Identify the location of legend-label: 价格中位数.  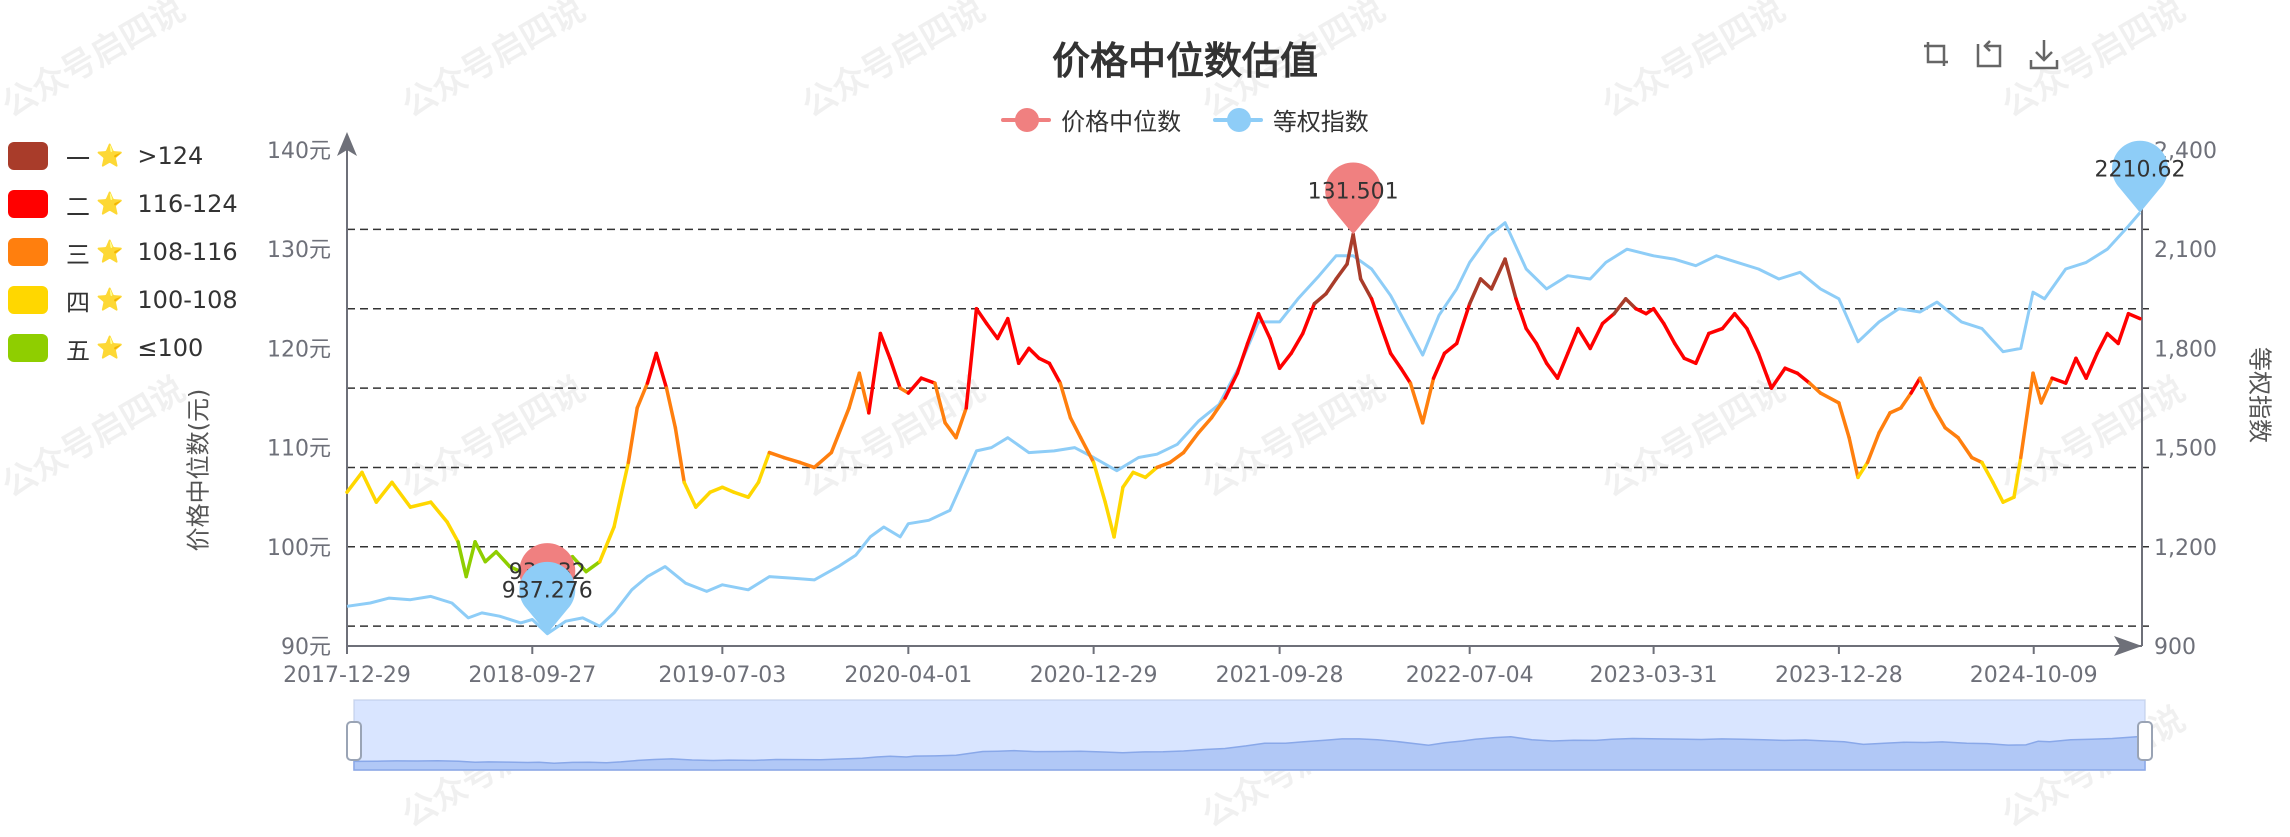
(1121, 122).